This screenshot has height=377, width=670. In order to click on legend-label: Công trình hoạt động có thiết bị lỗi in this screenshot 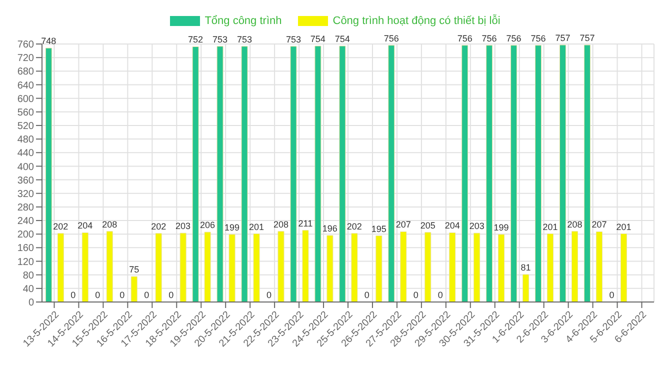, I will do `click(416, 21)`.